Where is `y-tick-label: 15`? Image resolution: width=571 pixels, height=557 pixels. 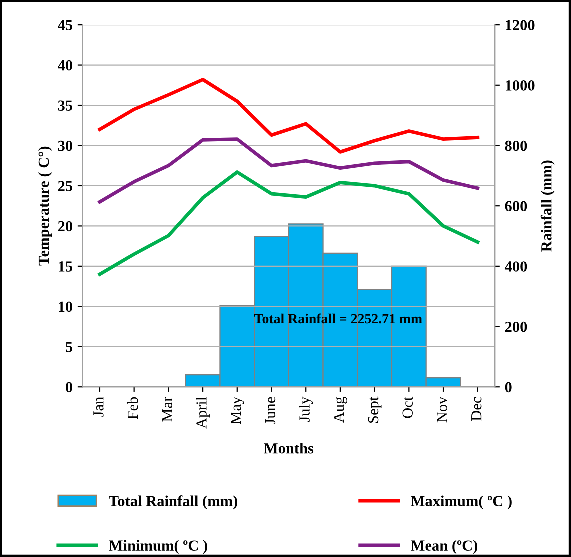
y-tick-label: 15 is located at coordinates (66, 267).